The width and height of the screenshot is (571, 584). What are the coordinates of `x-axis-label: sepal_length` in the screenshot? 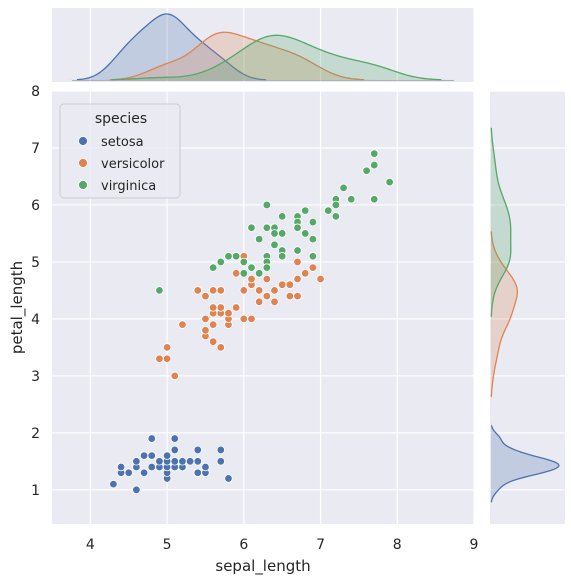 It's located at (262, 566).